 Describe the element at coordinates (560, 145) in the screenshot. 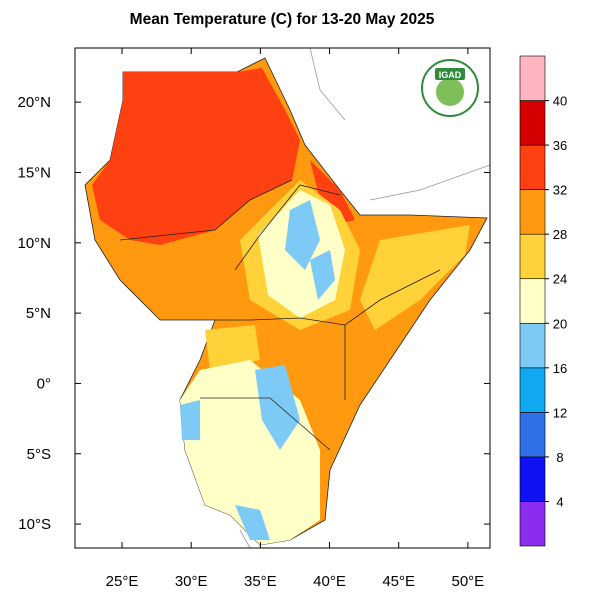

I see `colorbar-label: 36` at that location.